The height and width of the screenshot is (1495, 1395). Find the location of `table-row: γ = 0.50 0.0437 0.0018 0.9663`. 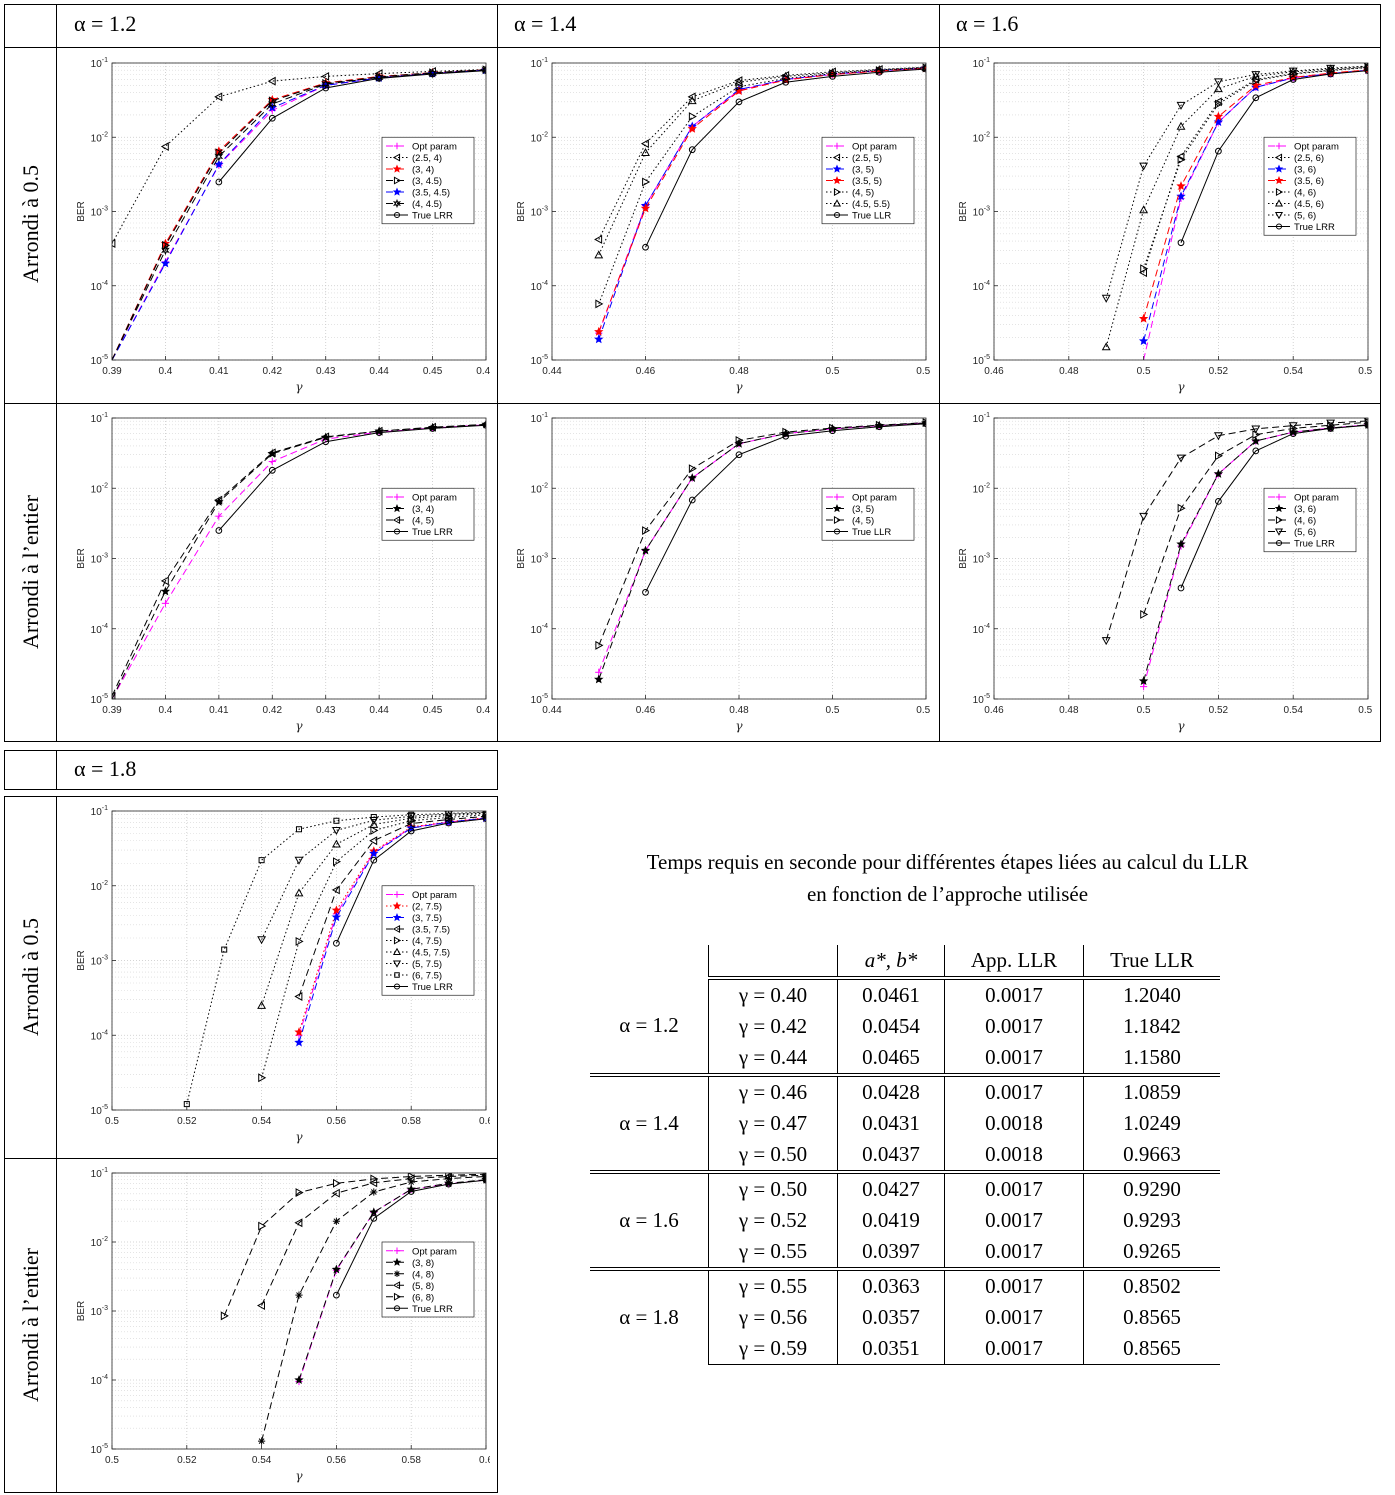

table-row: γ = 0.50 0.0437 0.0018 0.9663 is located at coordinates (905, 1155).